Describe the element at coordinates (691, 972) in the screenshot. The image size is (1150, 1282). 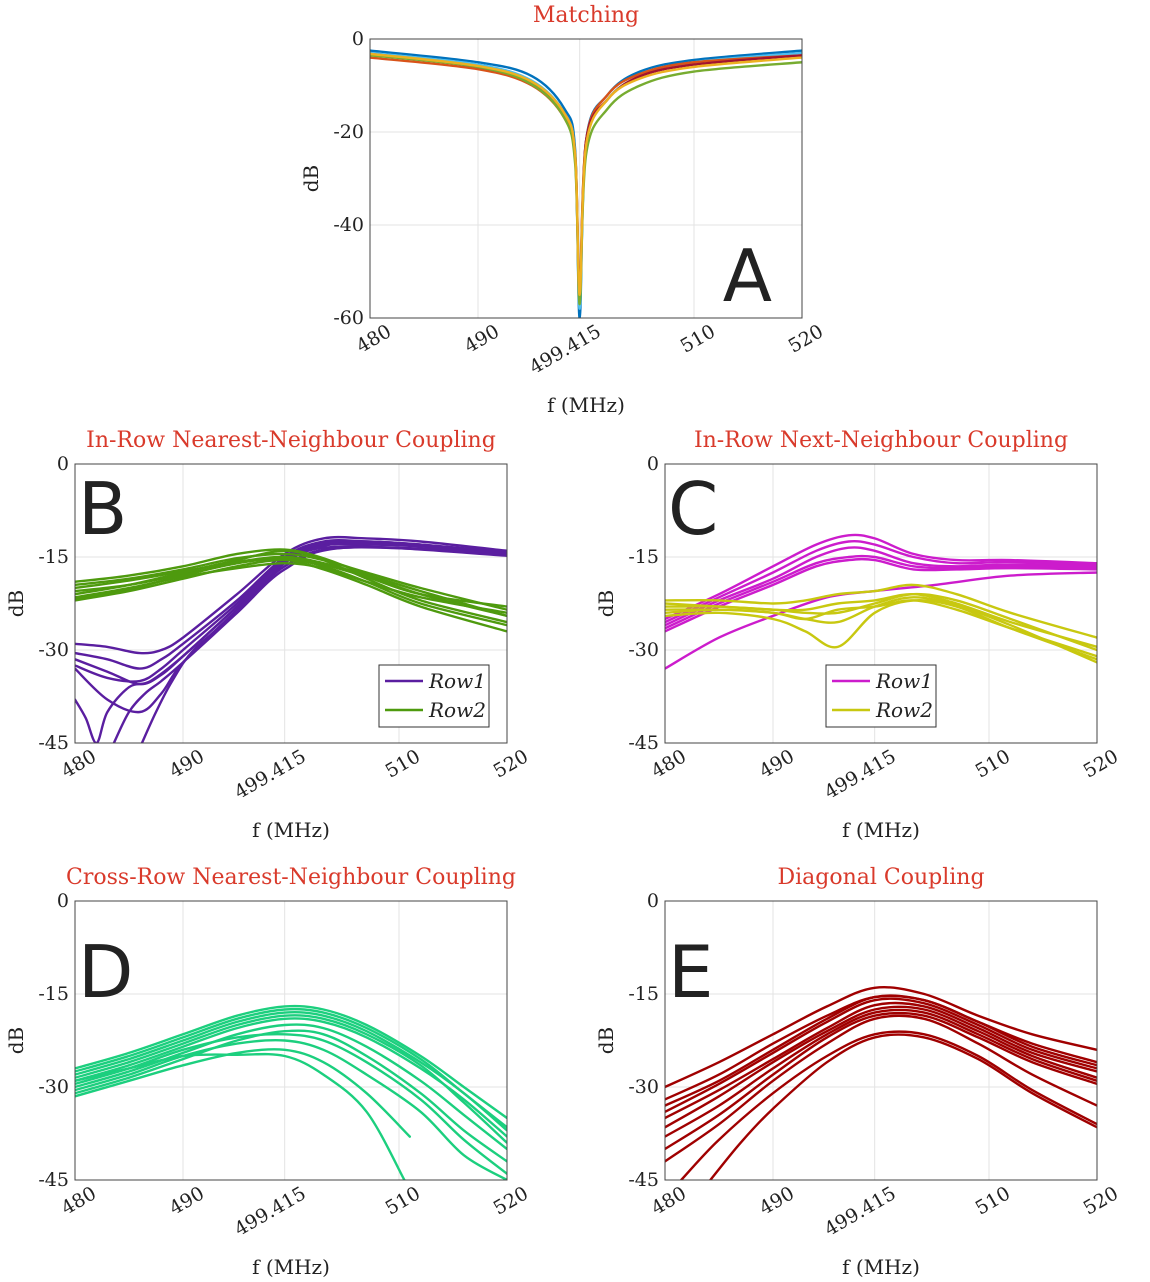
I see `panel-letter: E` at that location.